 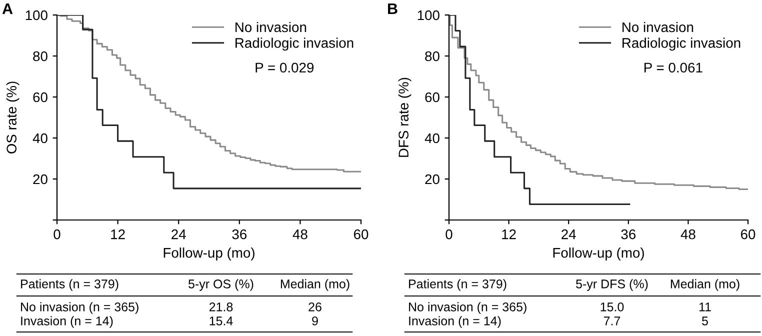 I want to click on annotation: P = 0.061, so click(x=673, y=67).